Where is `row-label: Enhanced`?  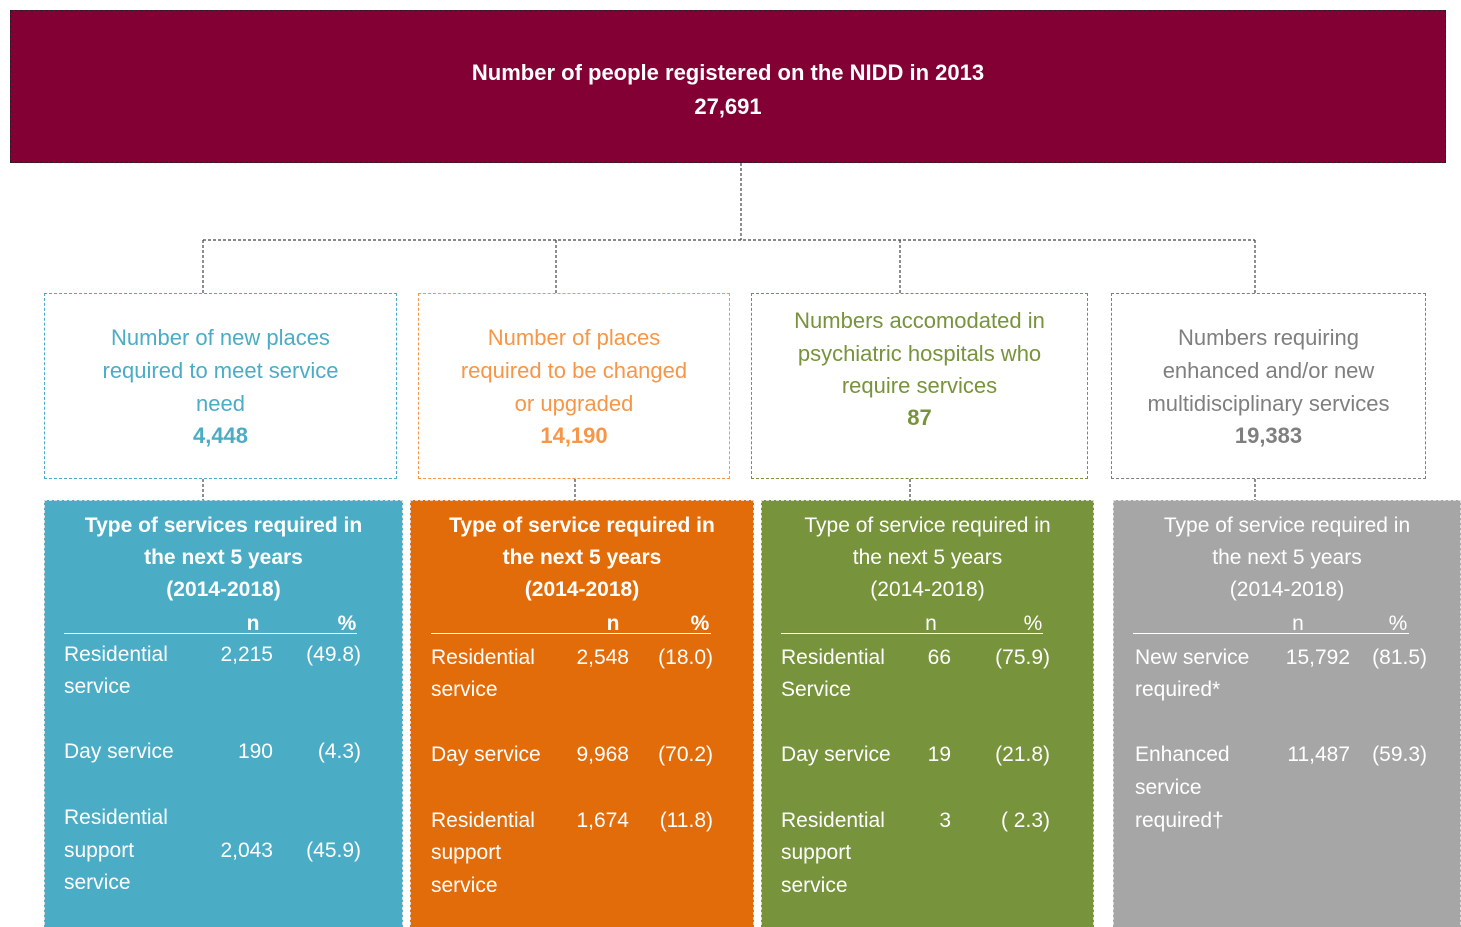 row-label: Enhanced is located at coordinates (1182, 754).